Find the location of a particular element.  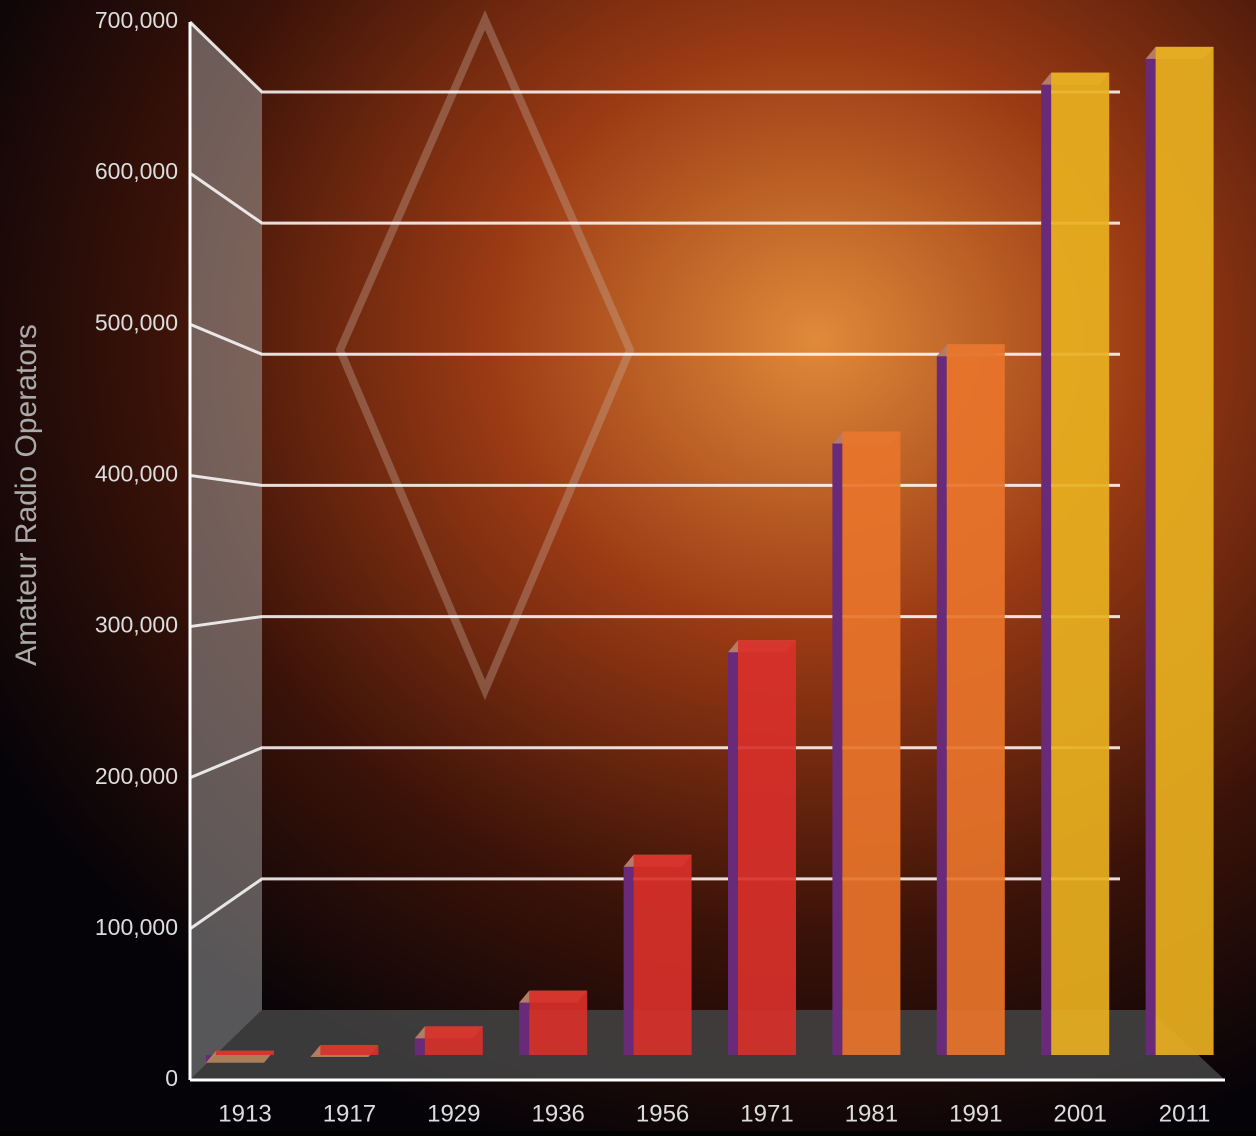

y-tick-label: 500,000 is located at coordinates (136, 322).